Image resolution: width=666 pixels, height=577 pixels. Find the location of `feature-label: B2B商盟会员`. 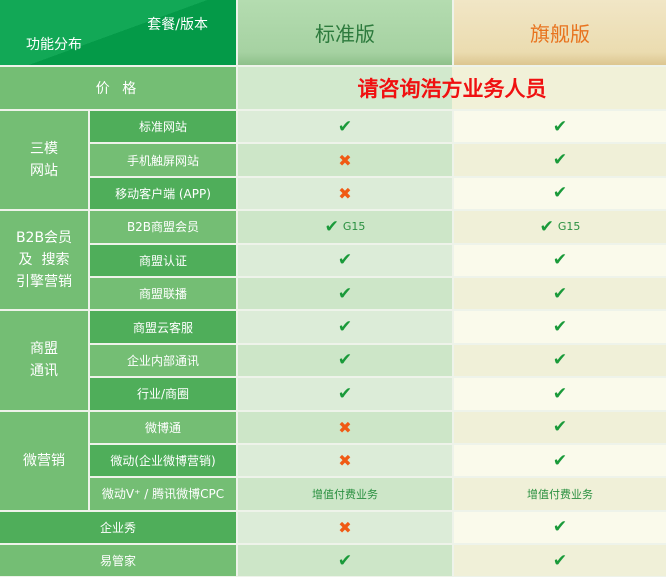

feature-label: B2B商盟会员 is located at coordinates (163, 227).